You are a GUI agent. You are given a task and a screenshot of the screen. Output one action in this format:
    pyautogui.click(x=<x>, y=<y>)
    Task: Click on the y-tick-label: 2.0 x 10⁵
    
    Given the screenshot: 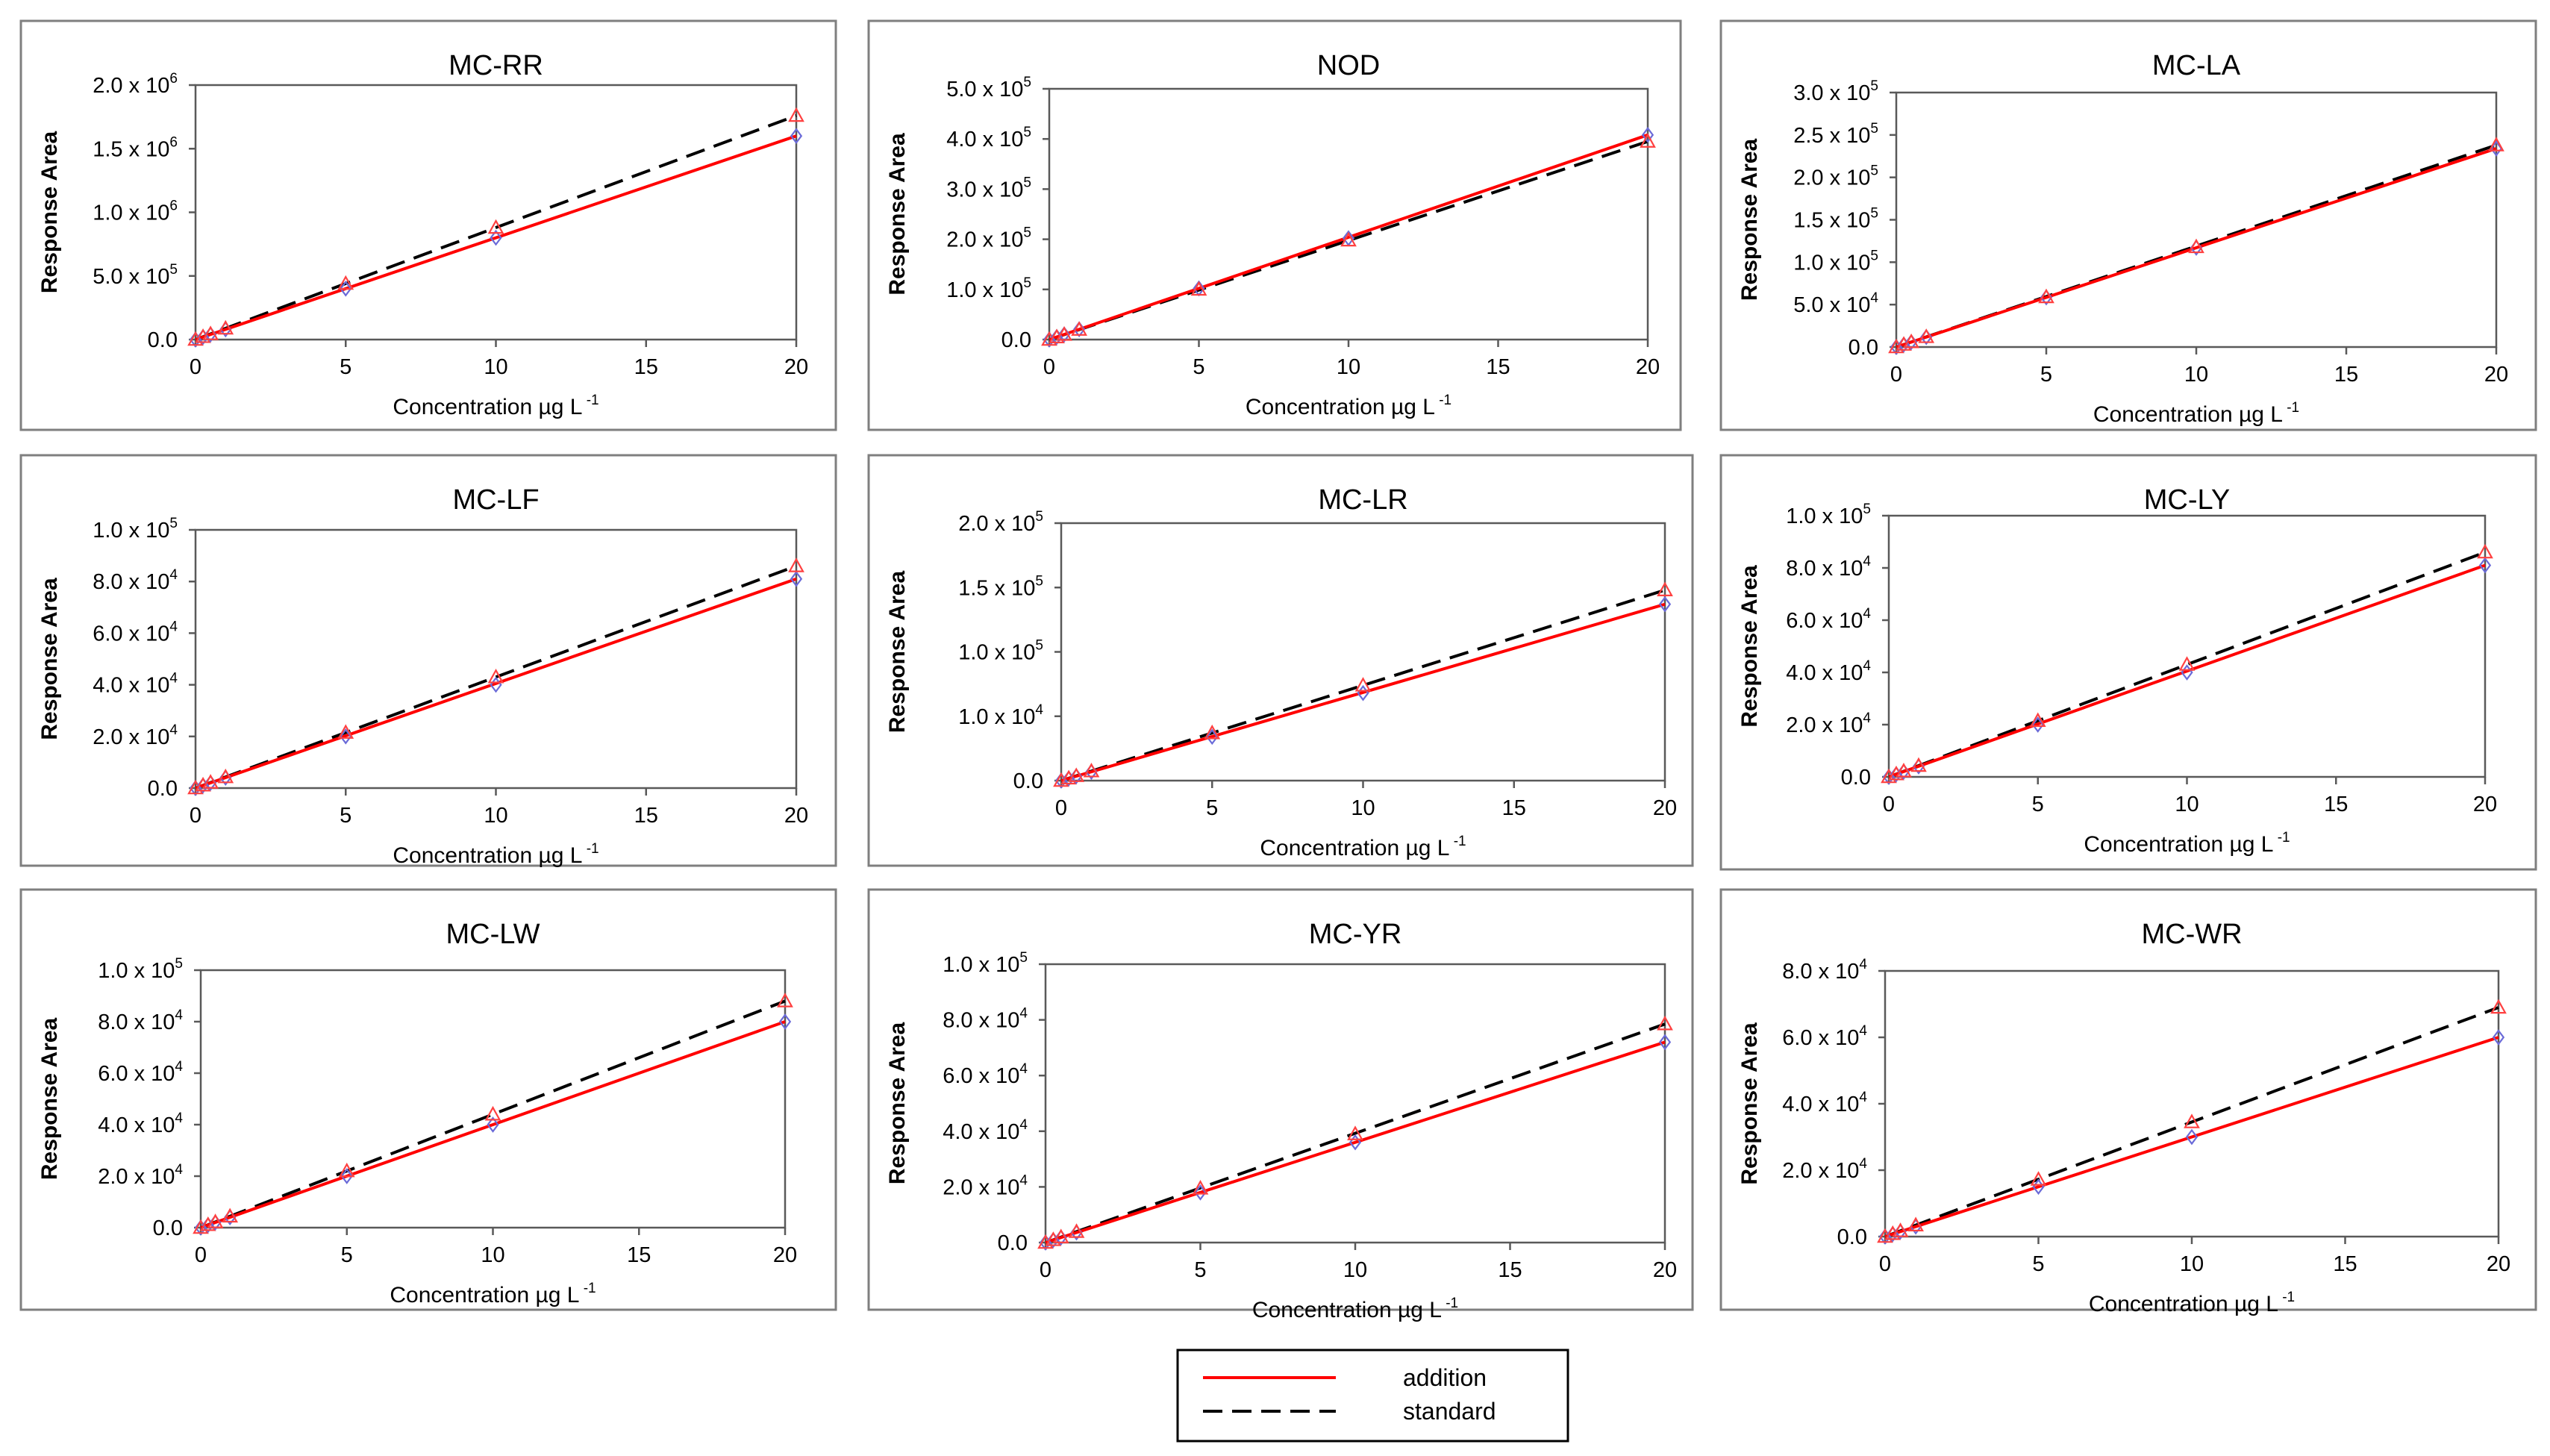 What is the action you would take?
    pyautogui.click(x=1001, y=522)
    